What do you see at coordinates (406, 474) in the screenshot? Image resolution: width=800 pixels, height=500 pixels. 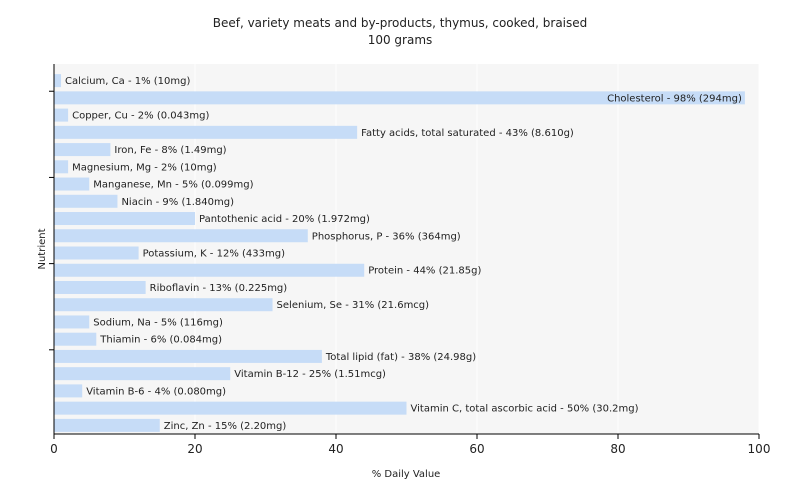 I see `x-axis-title: % Daily Value` at bounding box center [406, 474].